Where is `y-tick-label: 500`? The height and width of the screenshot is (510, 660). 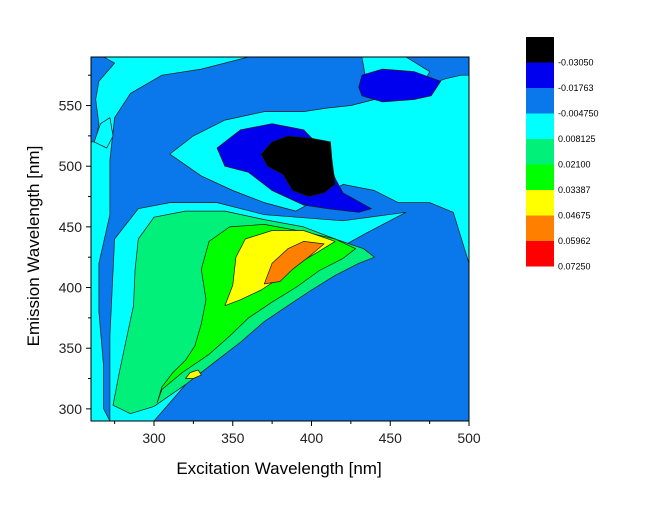
y-tick-label: 500 is located at coordinates (71, 166).